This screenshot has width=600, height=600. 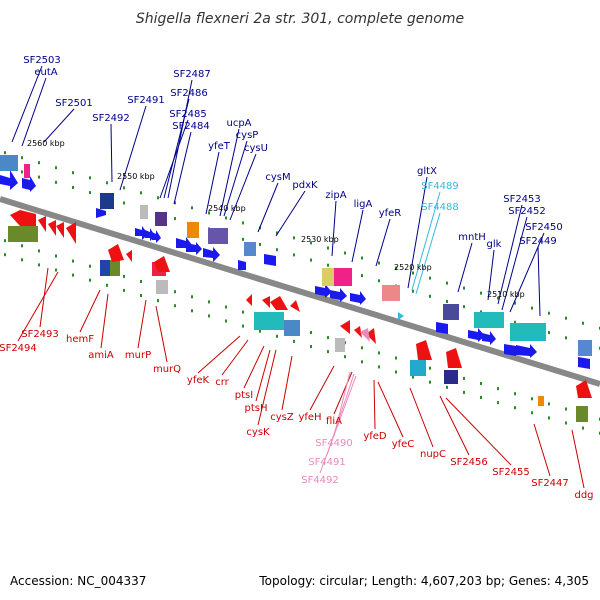 I want to click on reverse-gene-label: murQ, so click(x=167, y=369).